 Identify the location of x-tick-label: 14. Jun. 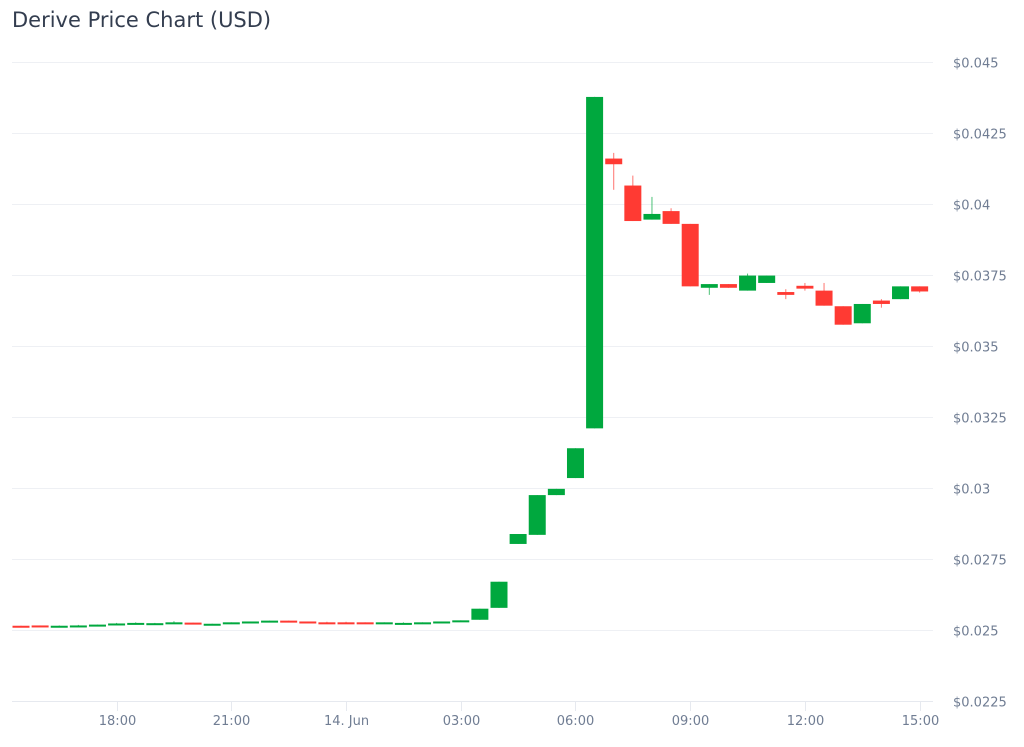
(346, 721).